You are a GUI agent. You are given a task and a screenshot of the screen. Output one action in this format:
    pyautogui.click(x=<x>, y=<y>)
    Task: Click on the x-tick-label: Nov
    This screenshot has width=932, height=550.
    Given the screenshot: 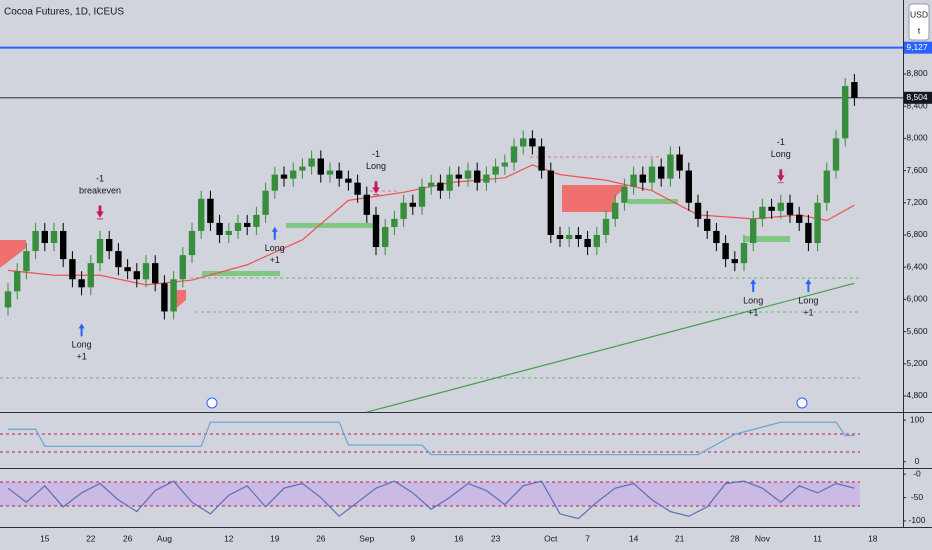 What is the action you would take?
    pyautogui.click(x=763, y=538)
    